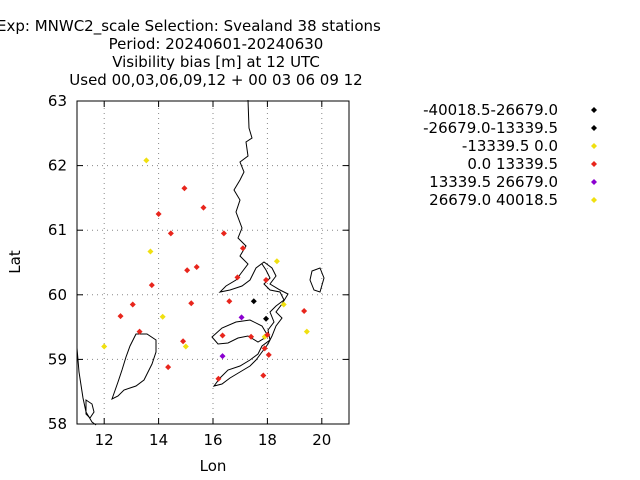 The height and width of the screenshot is (480, 640). I want to click on title-line-4: Used 00,03,06,09,12 + 00 03 06 09 12, so click(215, 80).